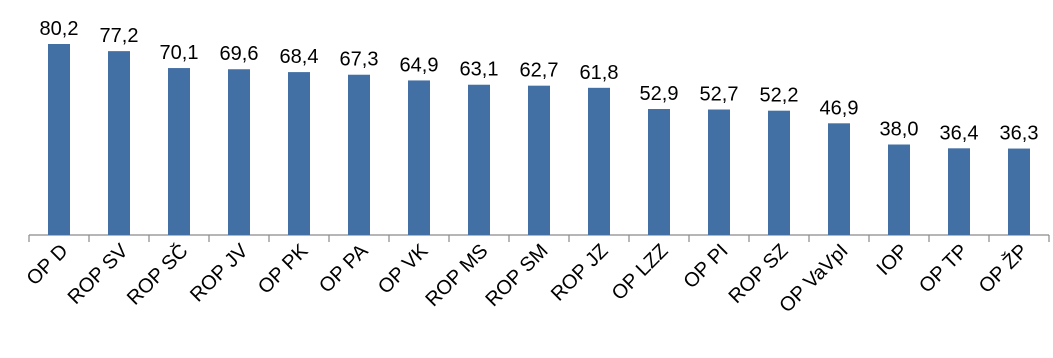 The image size is (1053, 358). I want to click on category-label-16: OP ŽP, so click(1003, 268).